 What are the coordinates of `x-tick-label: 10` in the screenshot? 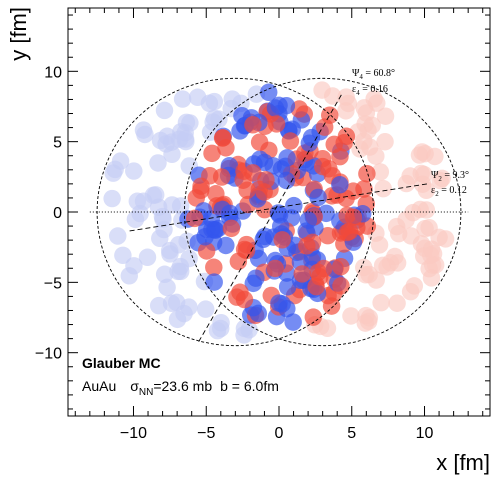 It's located at (425, 433).